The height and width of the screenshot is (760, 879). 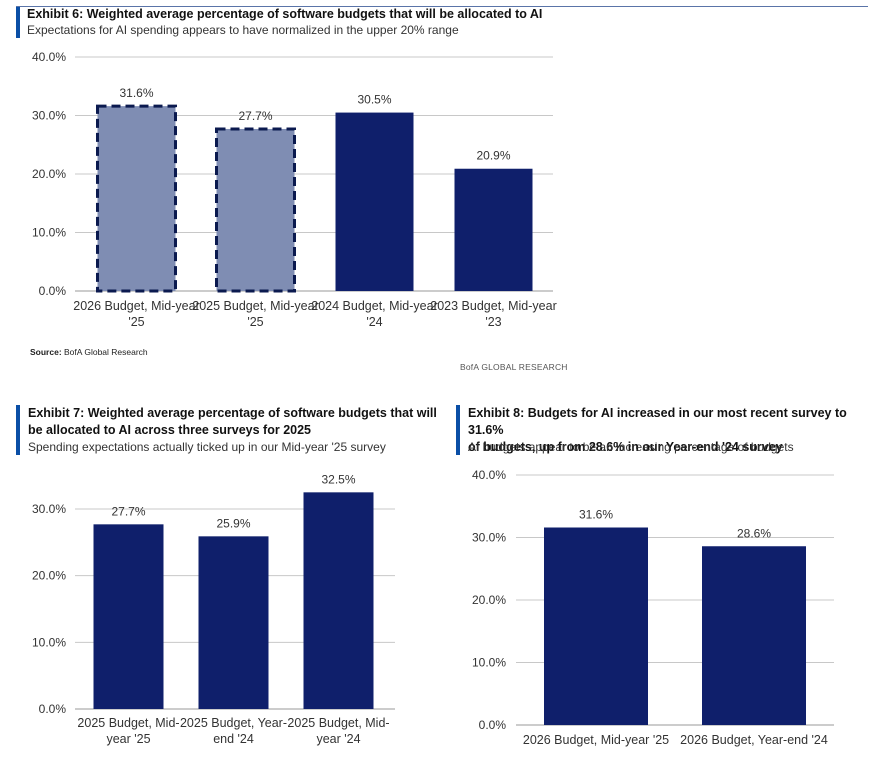 I want to click on x-category-label: end '24, so click(x=233, y=739).